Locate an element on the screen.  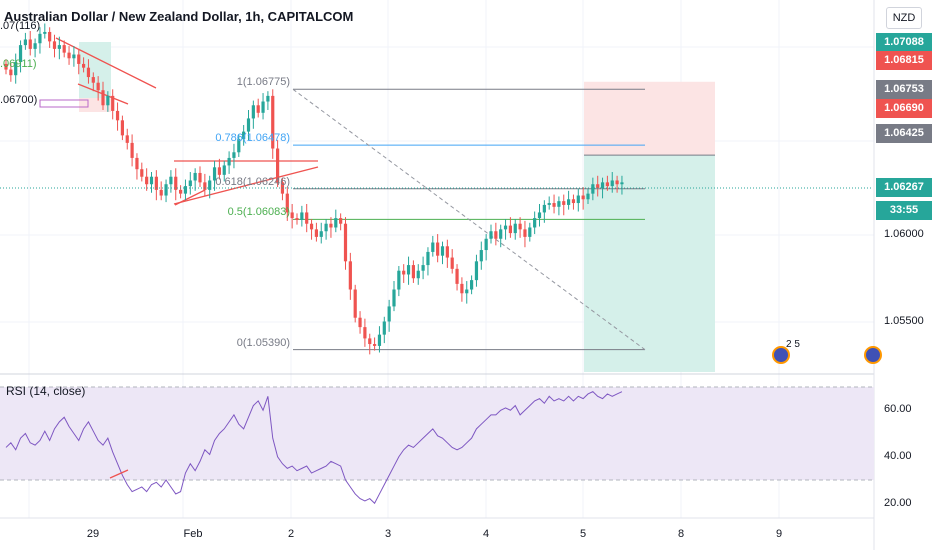
pattern-drawings is located at coordinates (179, 121).